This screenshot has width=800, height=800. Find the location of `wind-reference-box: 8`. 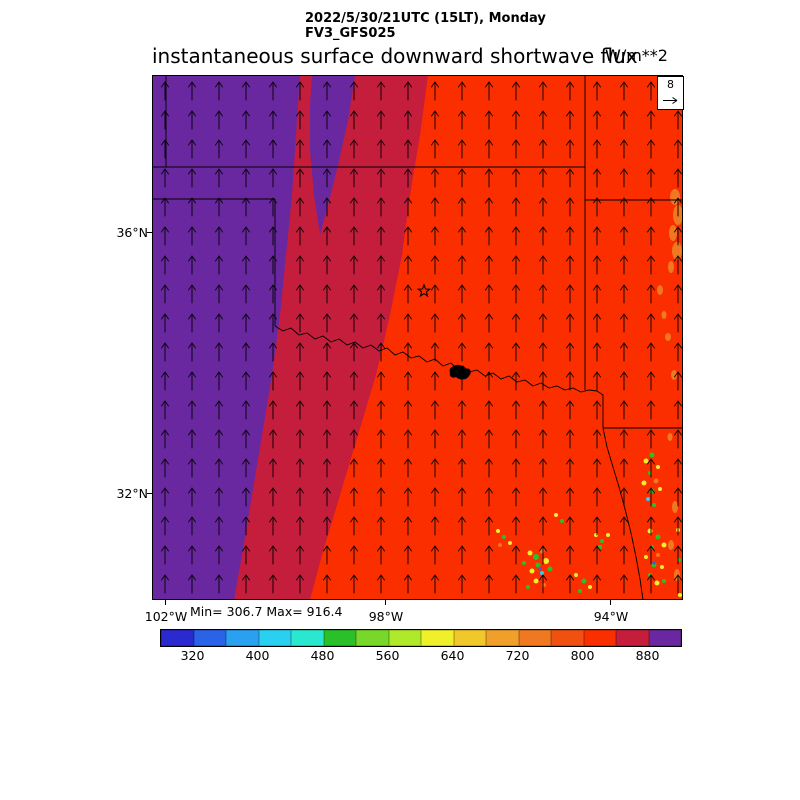

wind-reference-box: 8 is located at coordinates (670, 93).